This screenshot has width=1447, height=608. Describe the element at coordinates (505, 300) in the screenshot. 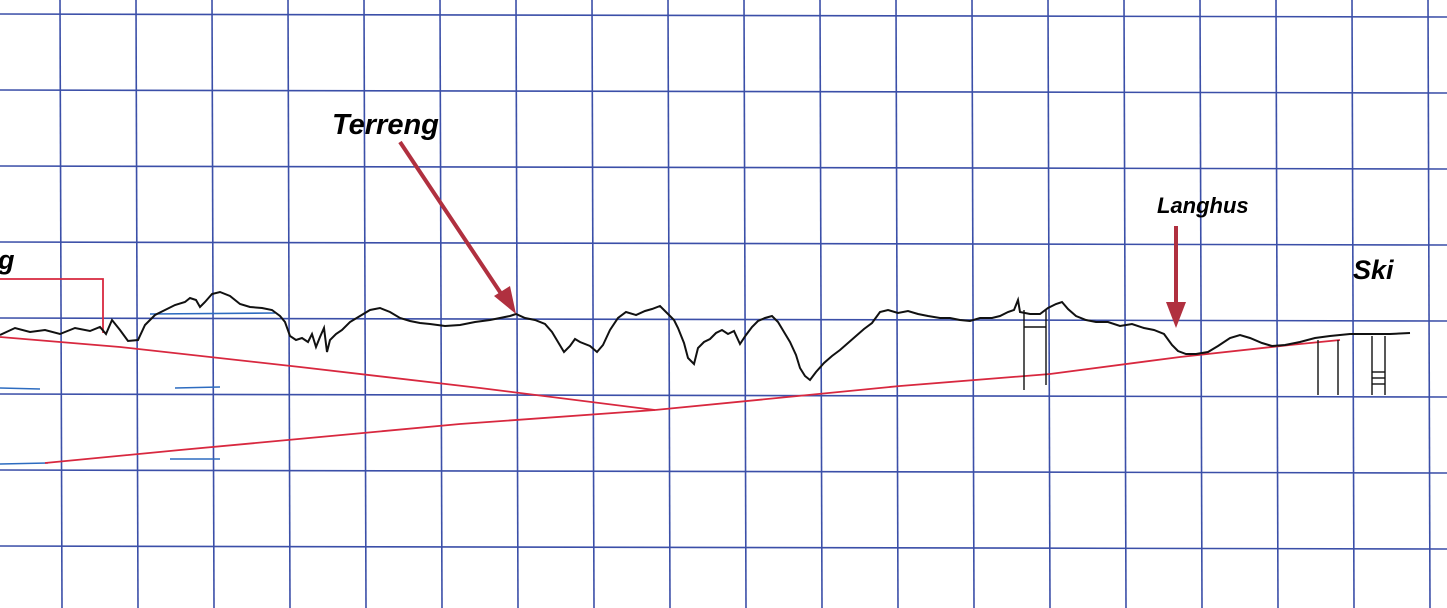

I see `terreng-arrow-head` at that location.